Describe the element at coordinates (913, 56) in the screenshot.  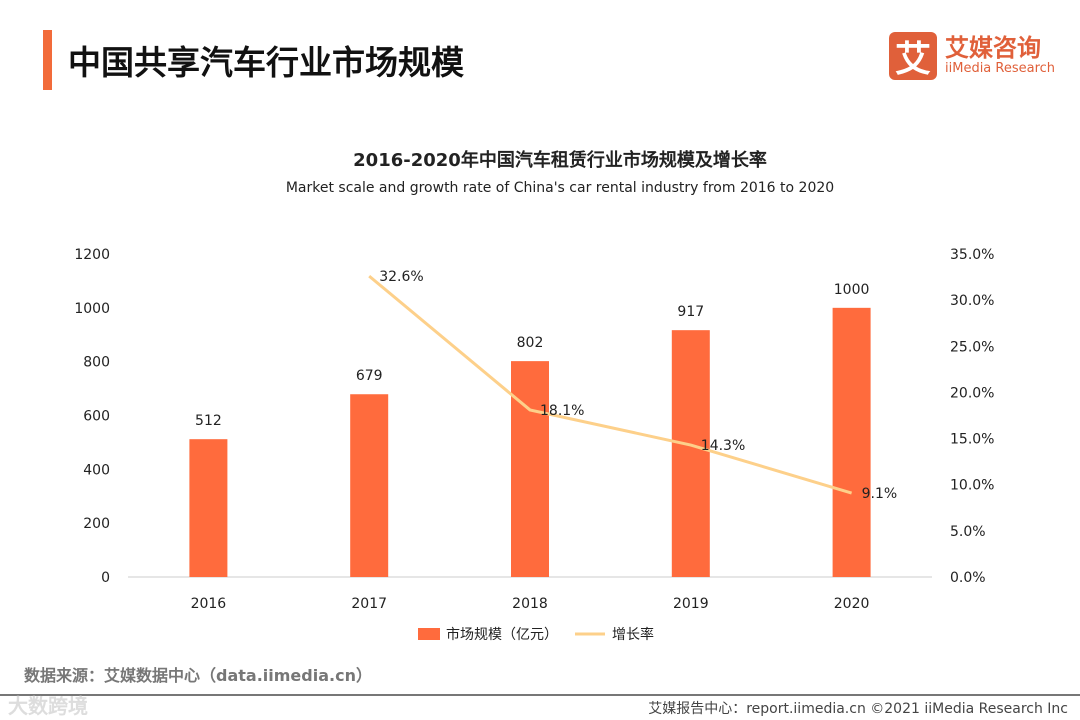
I see `logo-mark: 艾` at that location.